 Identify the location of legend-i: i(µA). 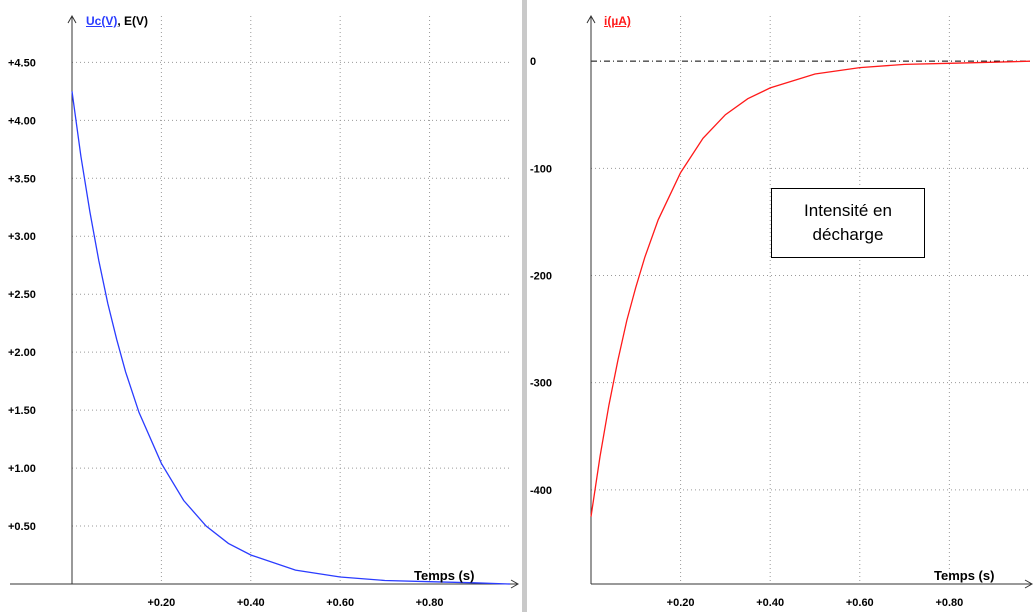
(617, 21).